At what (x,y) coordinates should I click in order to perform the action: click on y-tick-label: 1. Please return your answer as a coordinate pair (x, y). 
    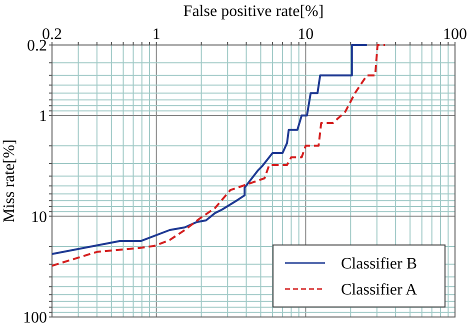
    Looking at the image, I should click on (43, 117).